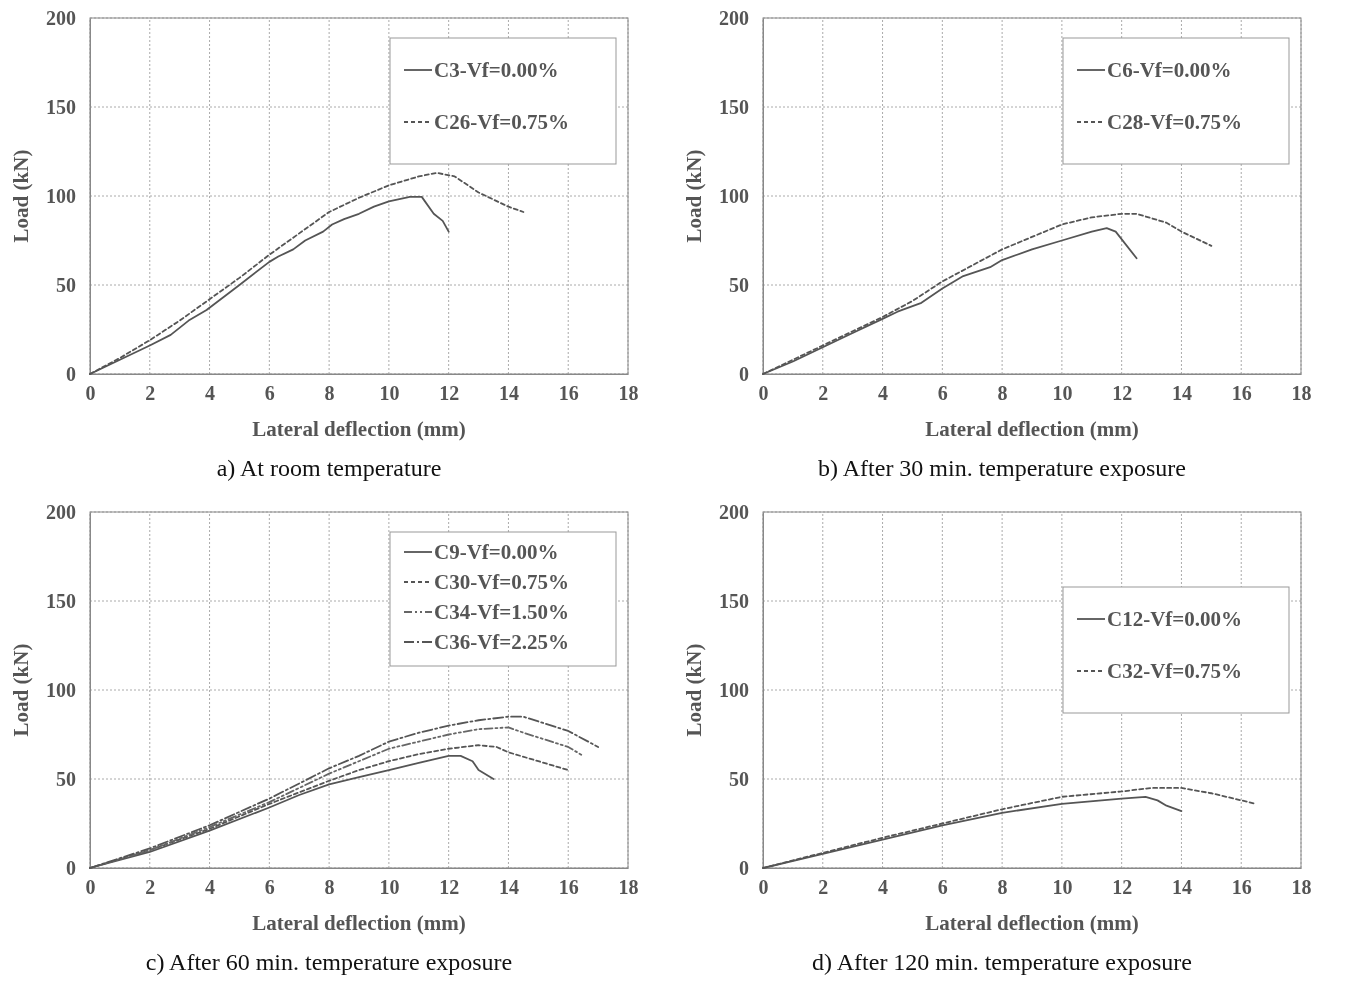  What do you see at coordinates (1002, 468) in the screenshot?
I see `text: b) After 30 min. temperature exposure` at bounding box center [1002, 468].